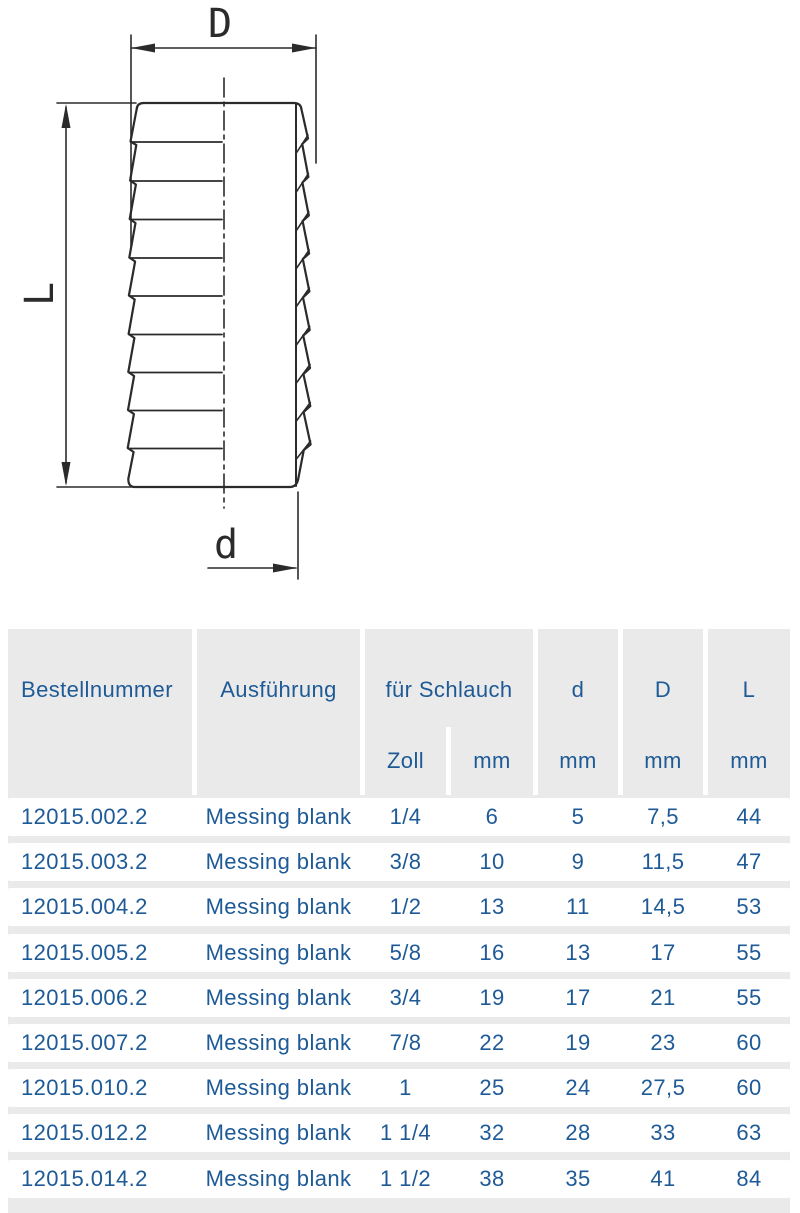  What do you see at coordinates (749, 1178) in the screenshot?
I see `cell-L-mm: 84` at bounding box center [749, 1178].